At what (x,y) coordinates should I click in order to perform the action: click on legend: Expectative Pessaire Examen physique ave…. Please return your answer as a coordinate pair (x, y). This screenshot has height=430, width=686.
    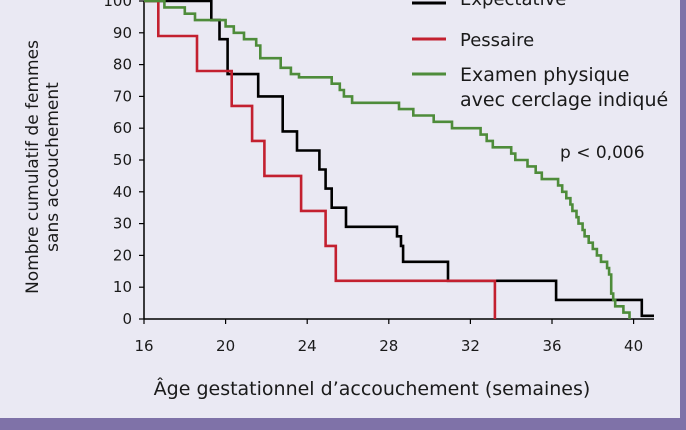
    Looking at the image, I should click on (540, 55).